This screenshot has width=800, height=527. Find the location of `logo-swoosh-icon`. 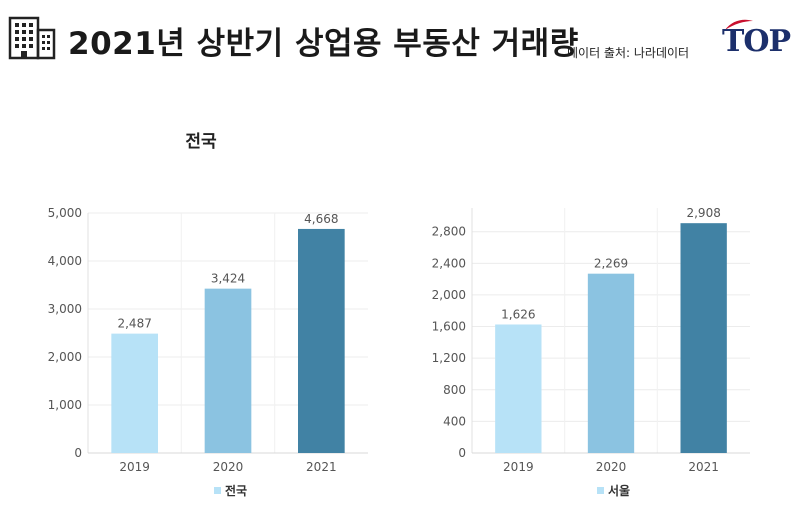

logo-swoosh-icon is located at coordinates (739, 24).